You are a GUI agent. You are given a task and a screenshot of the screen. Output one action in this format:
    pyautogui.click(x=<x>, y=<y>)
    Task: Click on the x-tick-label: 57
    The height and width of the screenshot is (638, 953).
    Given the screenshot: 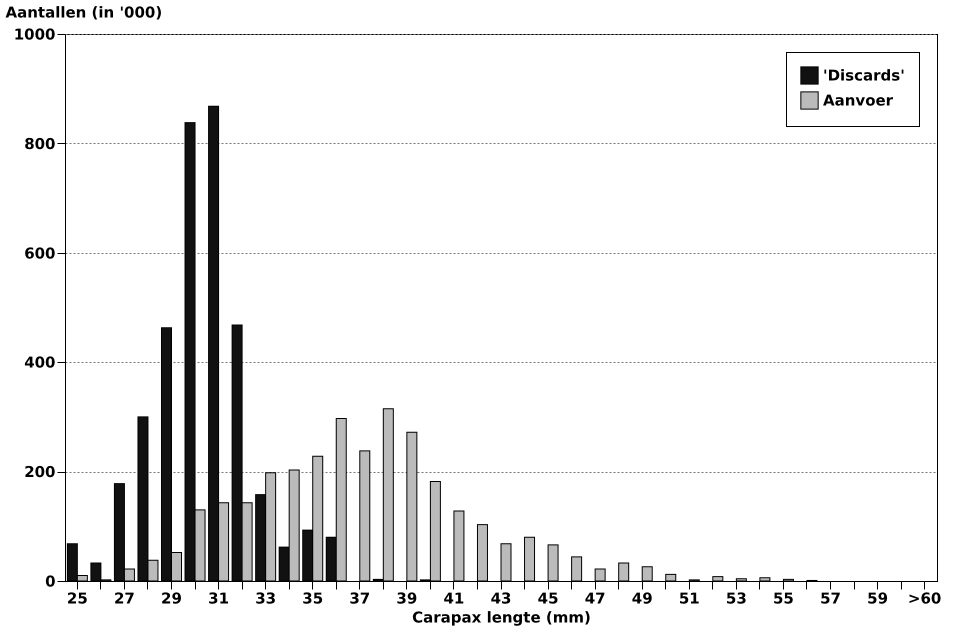 What is the action you would take?
    pyautogui.click(x=830, y=599)
    